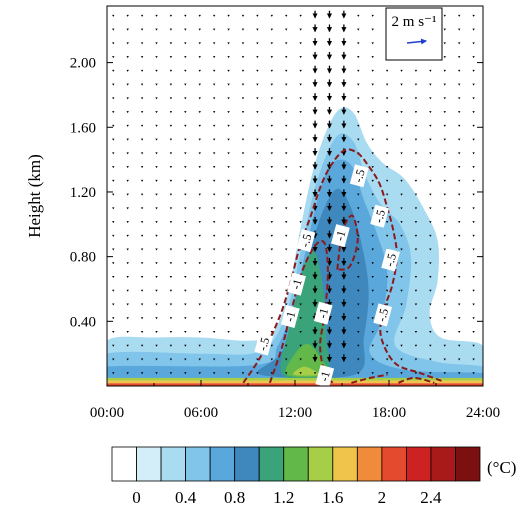  I want to click on reference-vector-legend: 2 m s⁻¹, so click(414, 34).